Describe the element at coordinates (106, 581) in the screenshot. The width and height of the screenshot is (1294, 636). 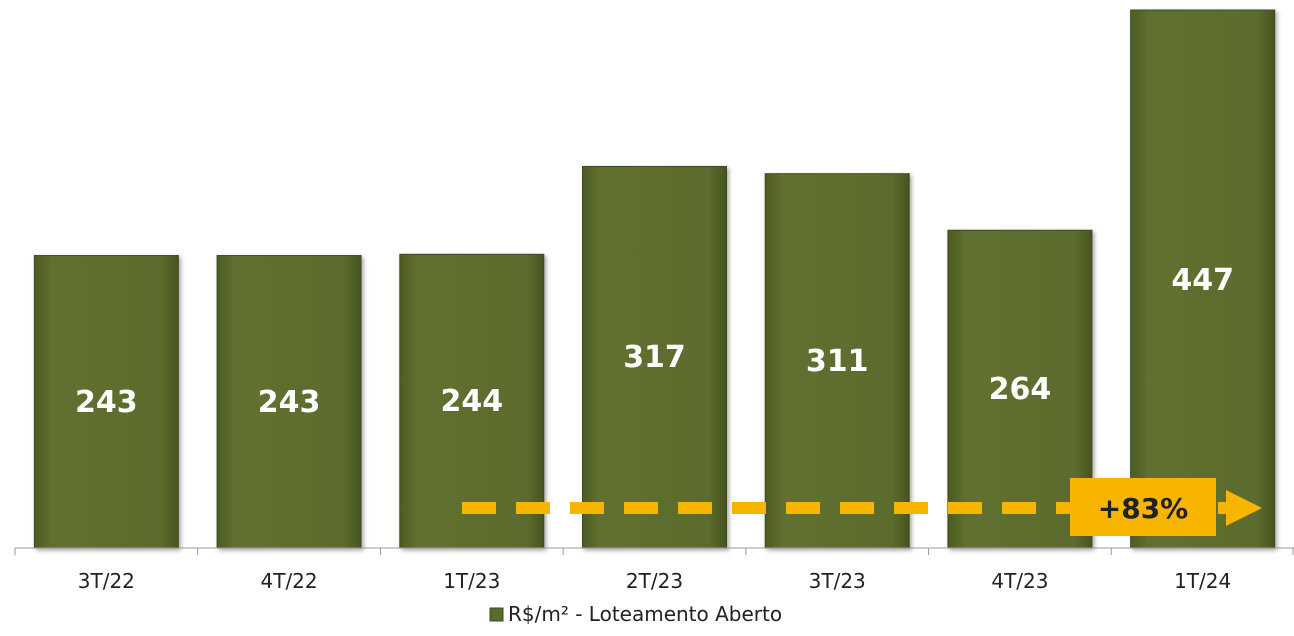
I see `tick-label-3T/22: 3T/22` at that location.